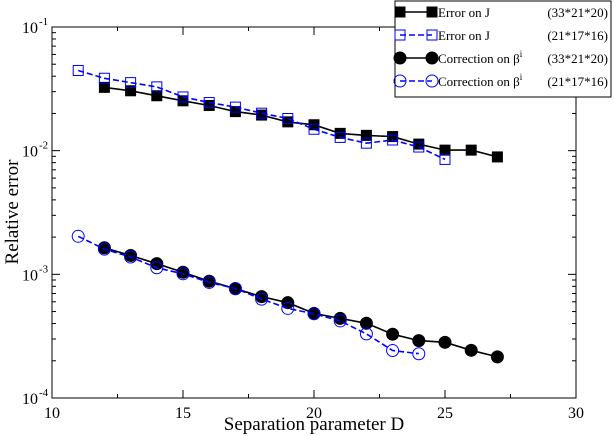 This screenshot has width=614, height=436. I want to click on series-line, so click(261, 115).